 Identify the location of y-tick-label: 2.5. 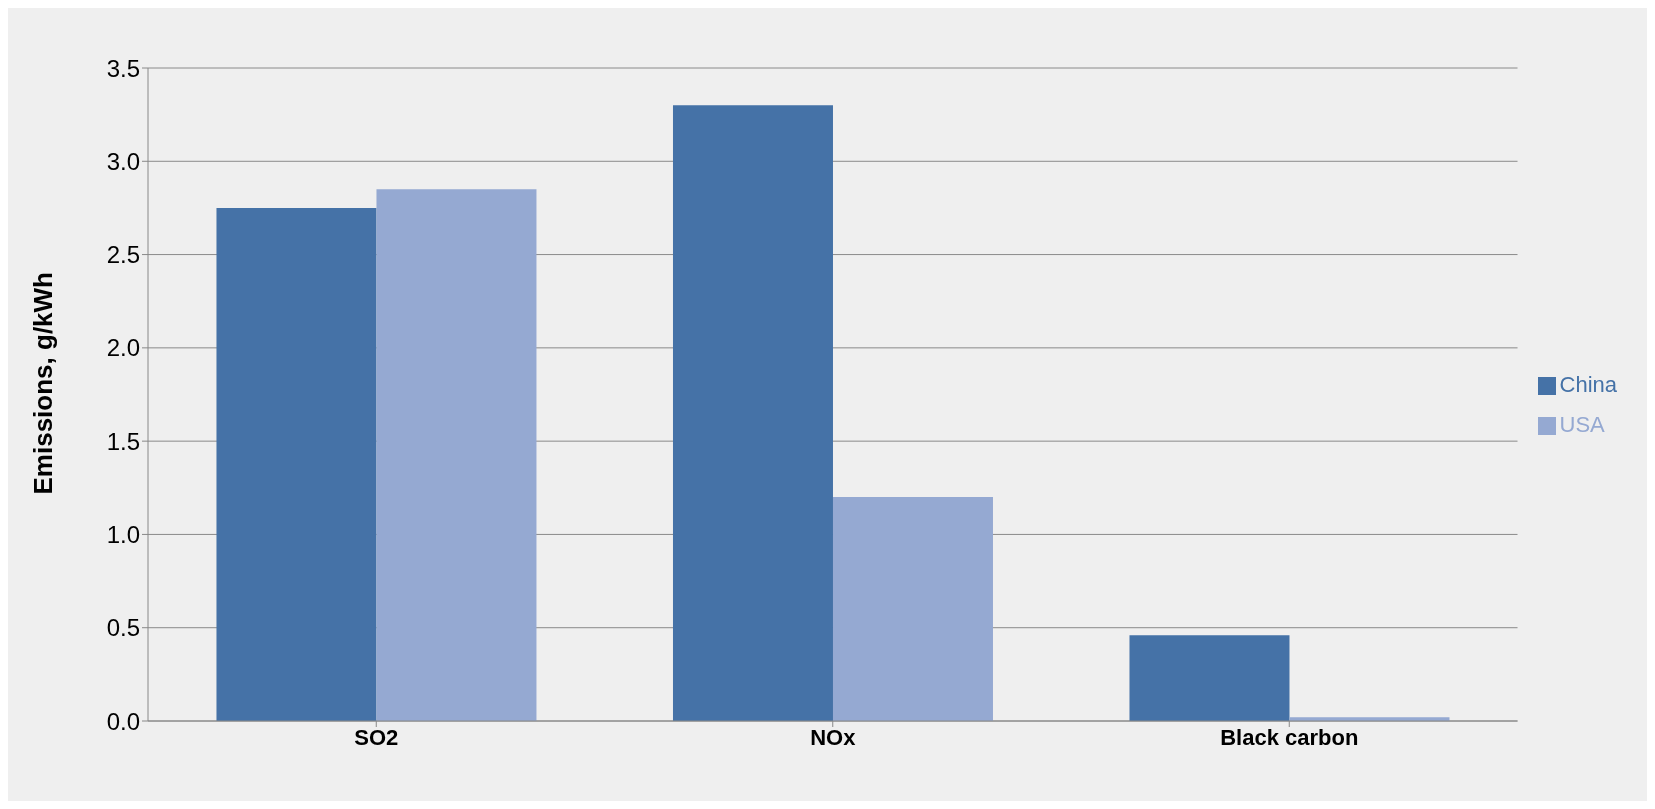
(123, 255).